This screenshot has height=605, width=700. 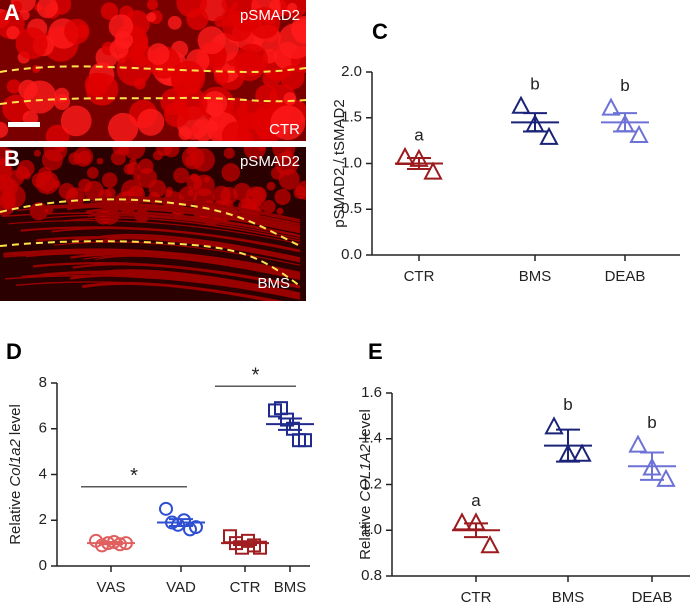 I want to click on y-tick-label: 1.2, so click(x=371, y=483).